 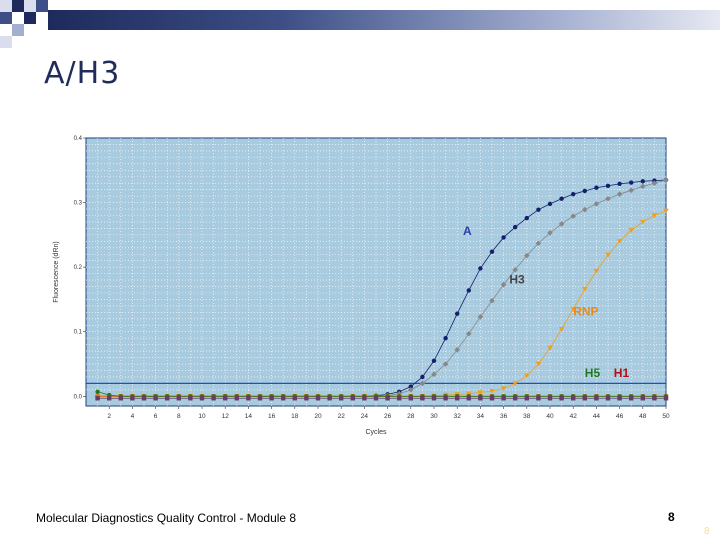 I want to click on series-annotation: H3, so click(x=517, y=279).